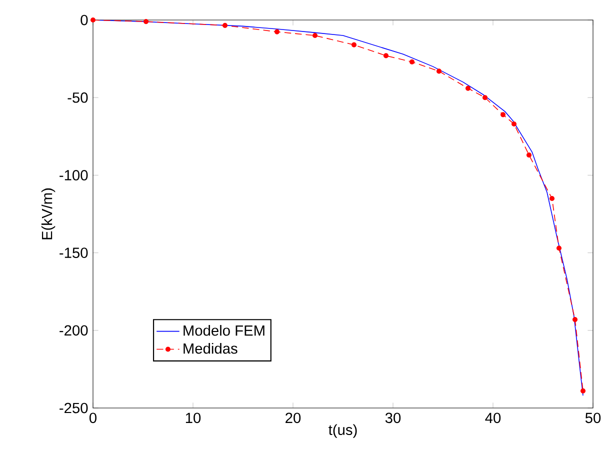 This screenshot has height=464, width=605. What do you see at coordinates (342, 431) in the screenshot?
I see `x-axis-title: t(us)` at bounding box center [342, 431].